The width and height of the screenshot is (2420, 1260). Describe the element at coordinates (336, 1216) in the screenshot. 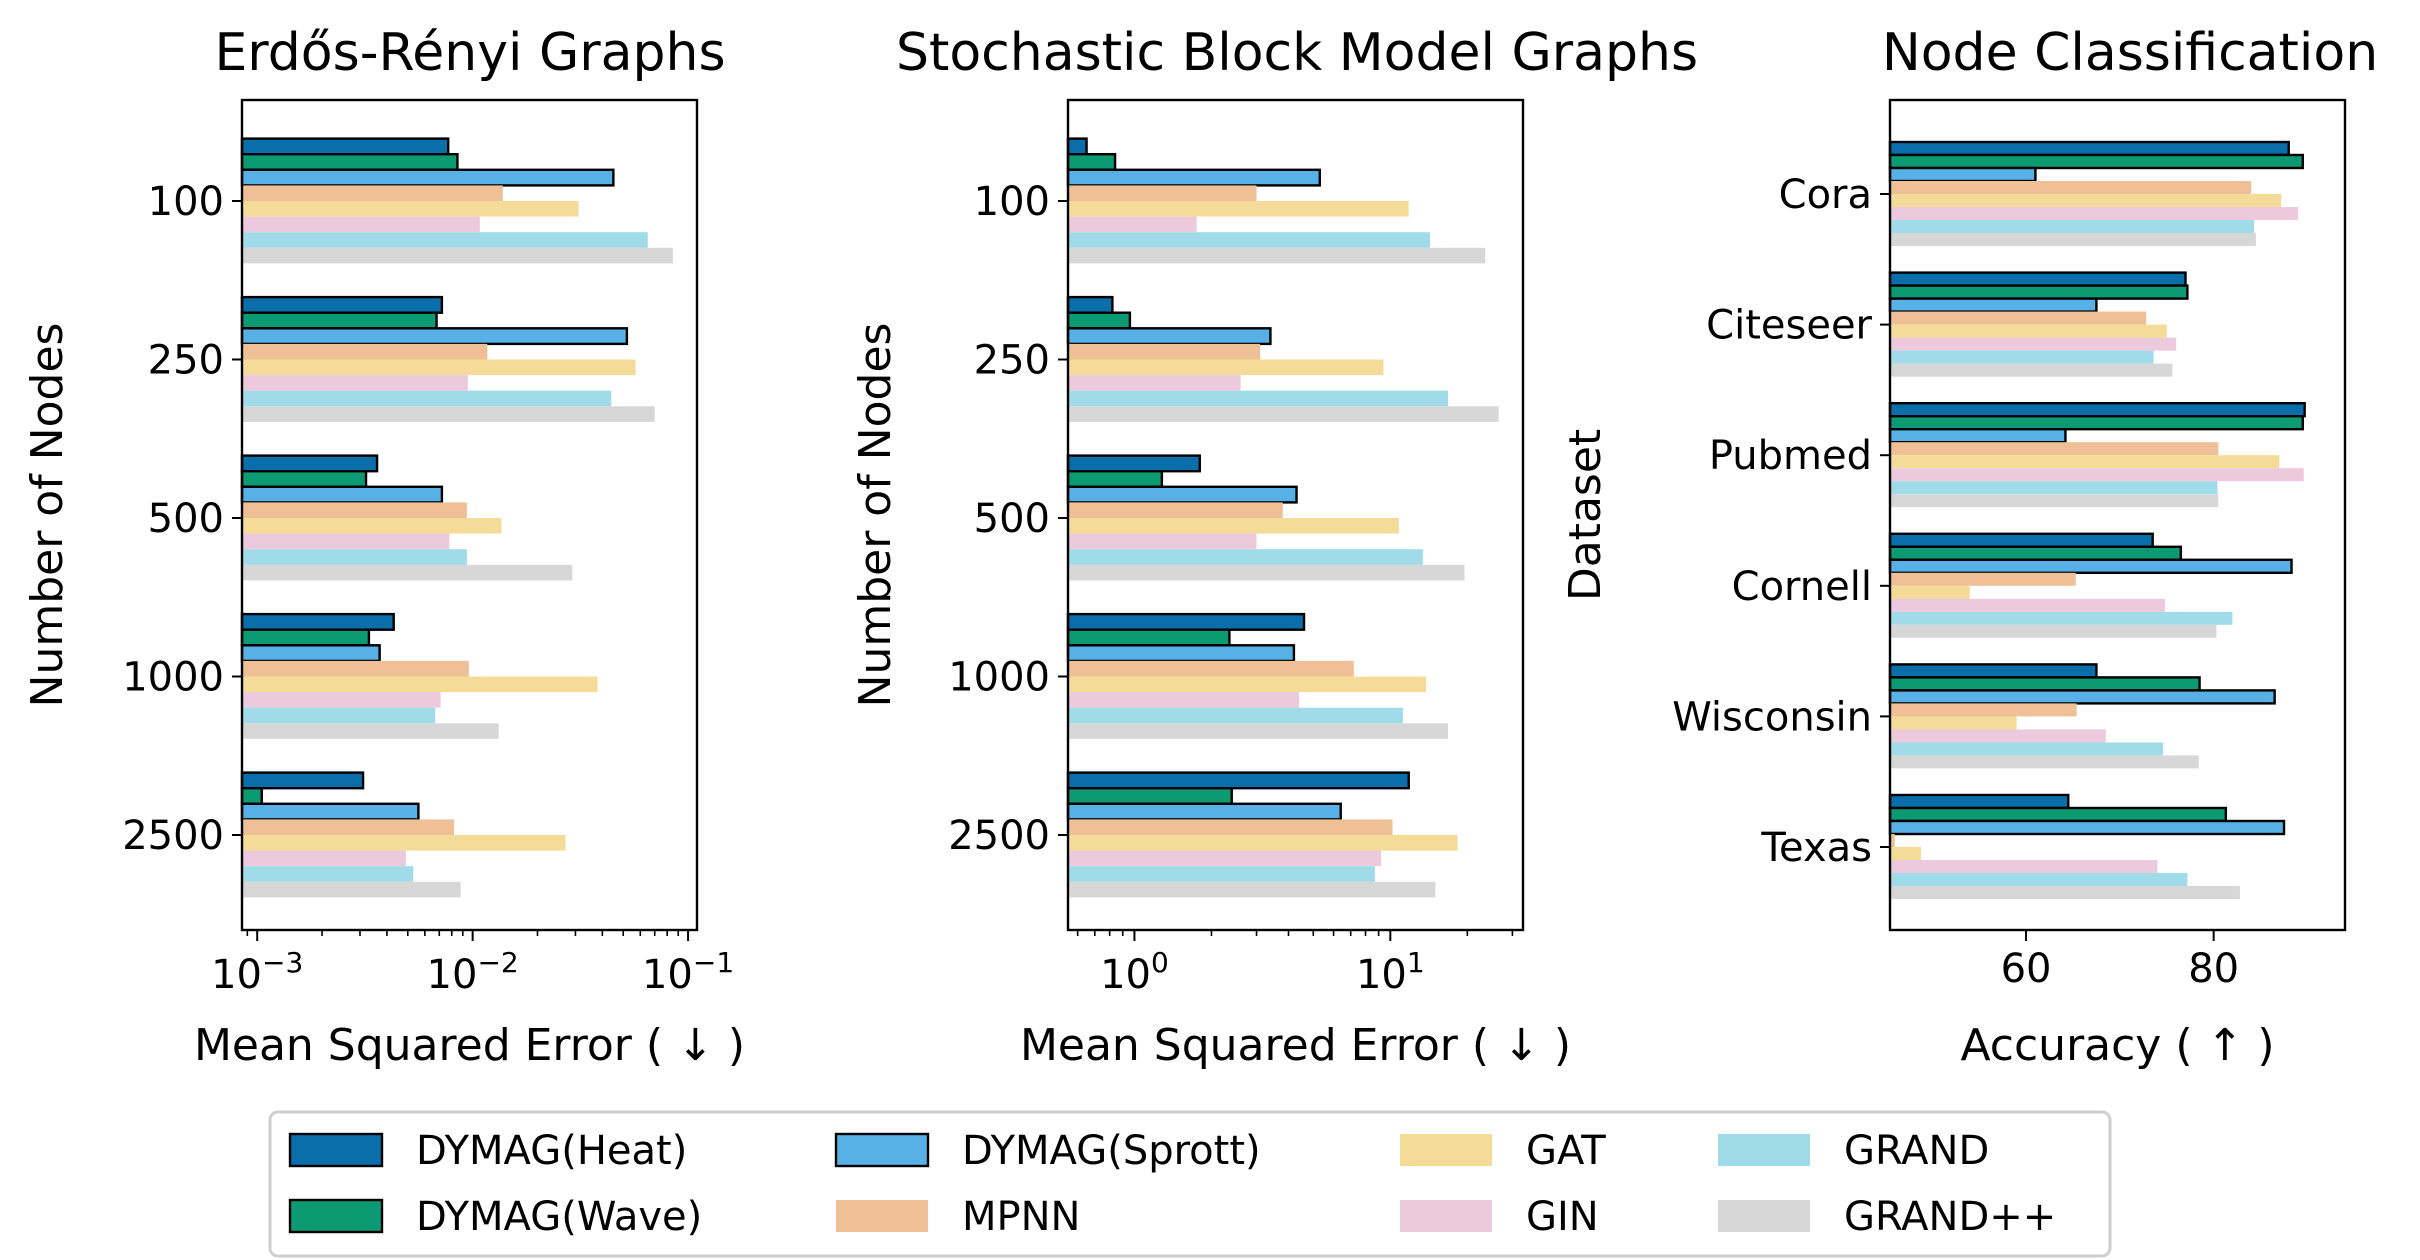

I see `legend-swatch-wave` at that location.